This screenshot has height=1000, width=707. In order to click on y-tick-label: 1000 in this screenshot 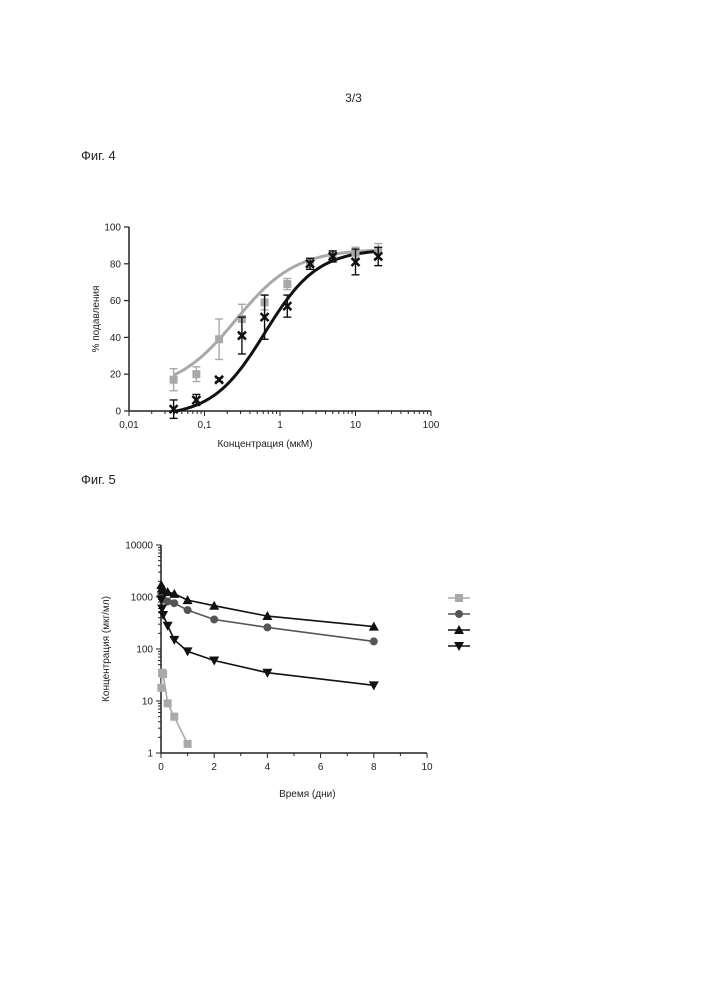, I will do `click(142, 598)`.